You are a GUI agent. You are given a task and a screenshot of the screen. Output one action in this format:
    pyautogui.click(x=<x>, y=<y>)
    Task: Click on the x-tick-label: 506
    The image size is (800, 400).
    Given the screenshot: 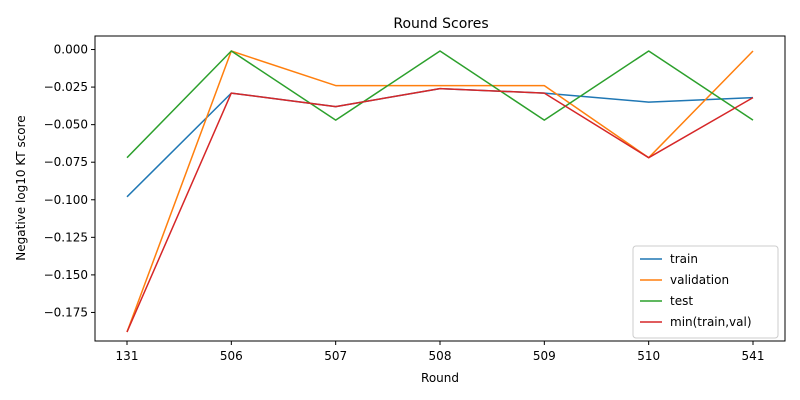 What is the action you would take?
    pyautogui.click(x=231, y=356)
    